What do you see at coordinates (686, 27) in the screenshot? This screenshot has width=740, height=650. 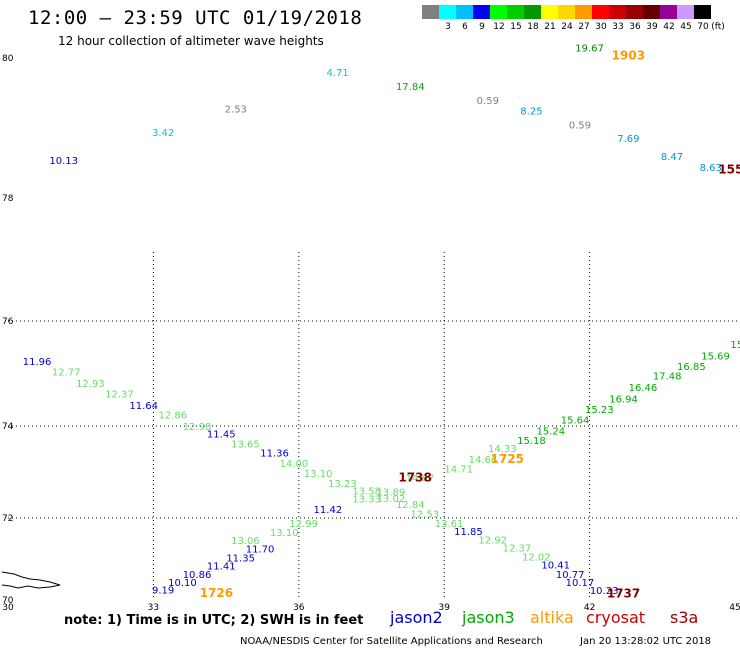 I see `legend-bin-label: 45` at bounding box center [686, 27].